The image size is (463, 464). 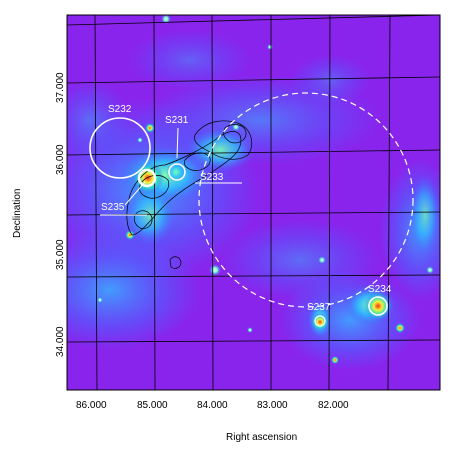 What do you see at coordinates (60, 341) in the screenshot?
I see `y-tick-label: 34.000` at bounding box center [60, 341].